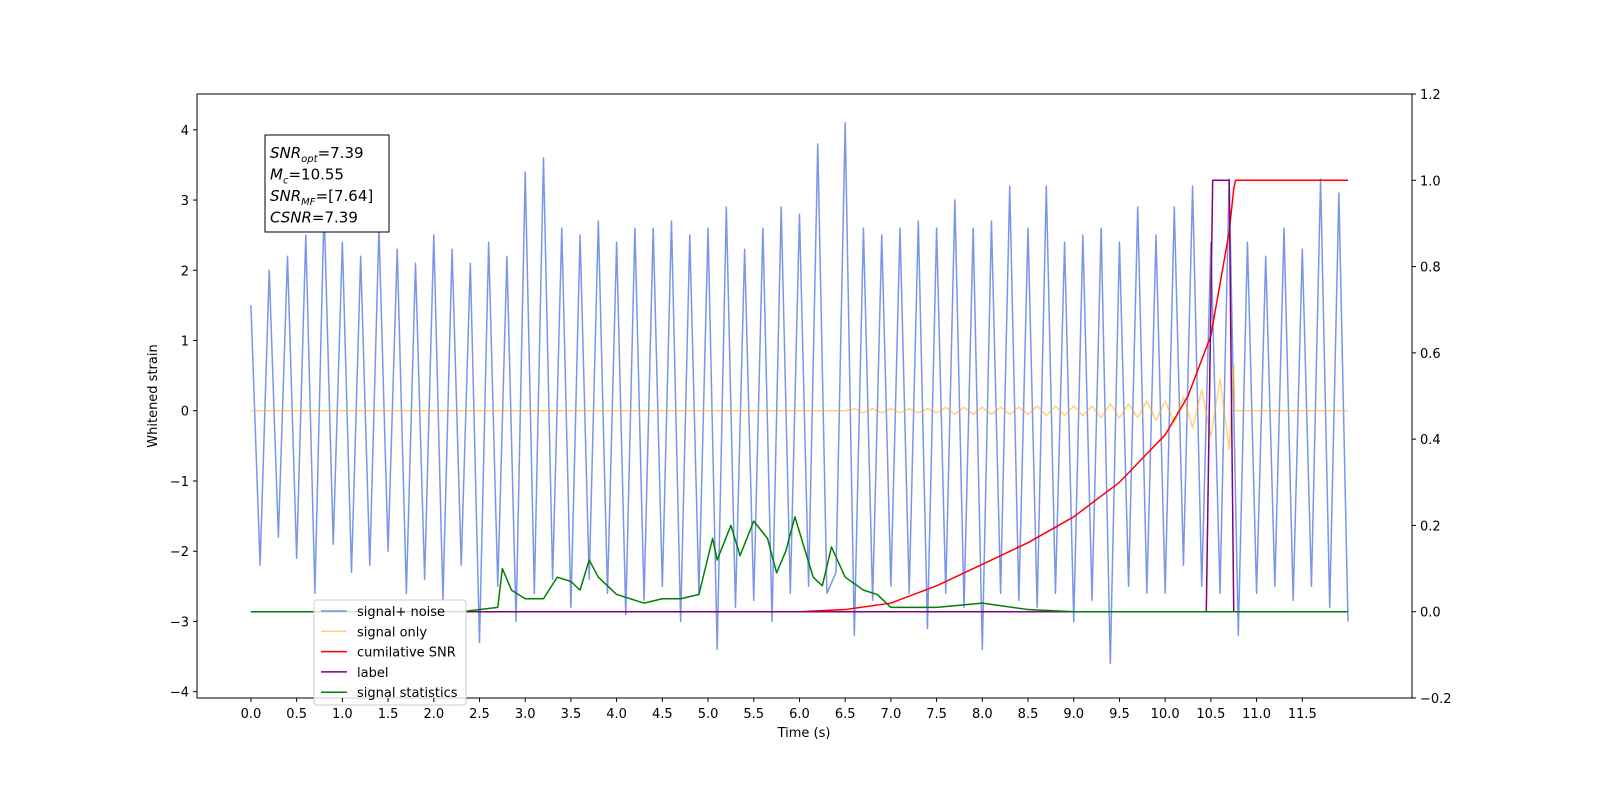 The height and width of the screenshot is (804, 1600). What do you see at coordinates (316, 175) in the screenshot?
I see `annotation-value: =10.55` at bounding box center [316, 175].